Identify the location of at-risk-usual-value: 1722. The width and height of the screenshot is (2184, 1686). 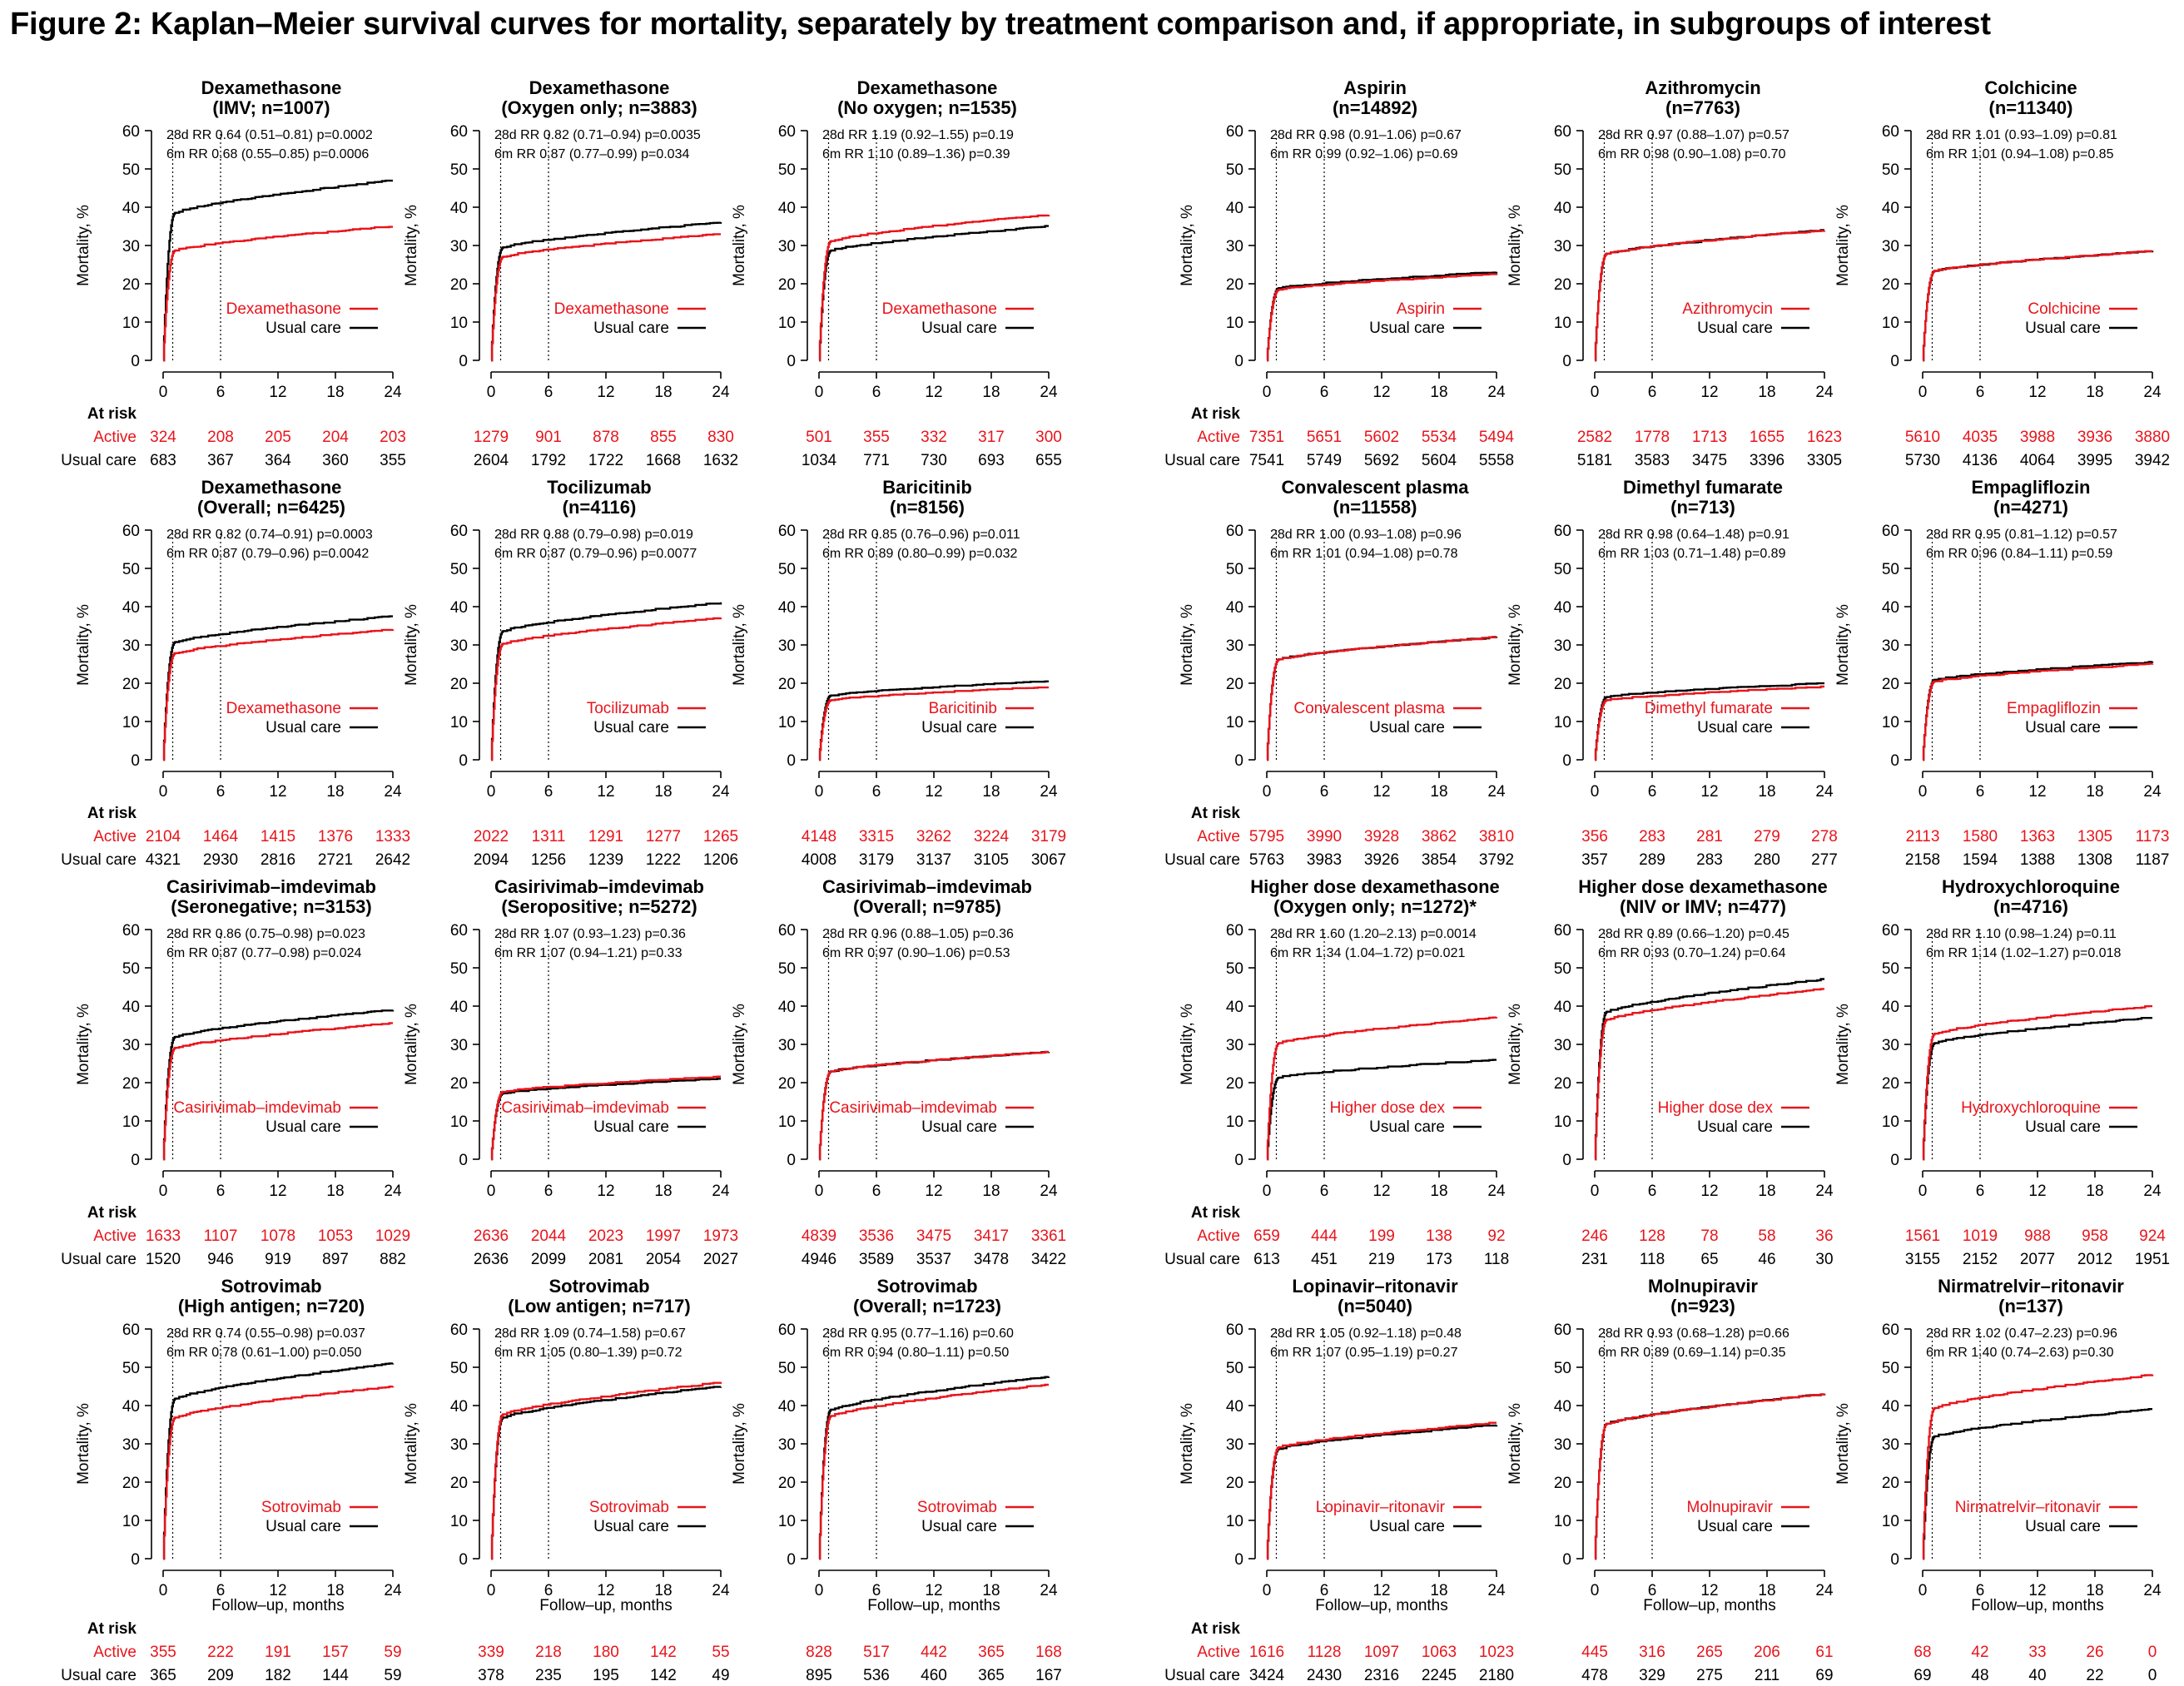
(605, 460).